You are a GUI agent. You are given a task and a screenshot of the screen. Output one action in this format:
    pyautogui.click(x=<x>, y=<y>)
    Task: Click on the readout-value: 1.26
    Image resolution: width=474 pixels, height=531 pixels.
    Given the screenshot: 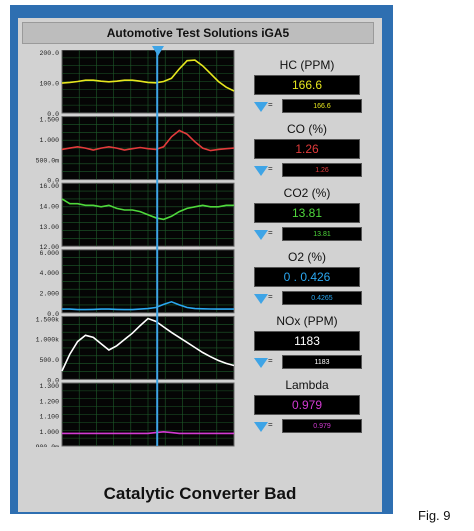 What is the action you would take?
    pyautogui.click(x=307, y=149)
    